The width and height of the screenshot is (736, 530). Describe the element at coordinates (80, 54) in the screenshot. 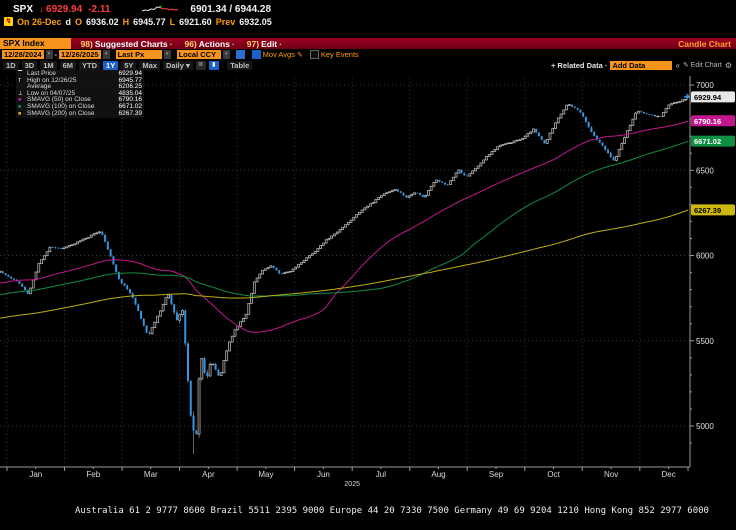

I see `date-to-input: 12/26/2025` at that location.